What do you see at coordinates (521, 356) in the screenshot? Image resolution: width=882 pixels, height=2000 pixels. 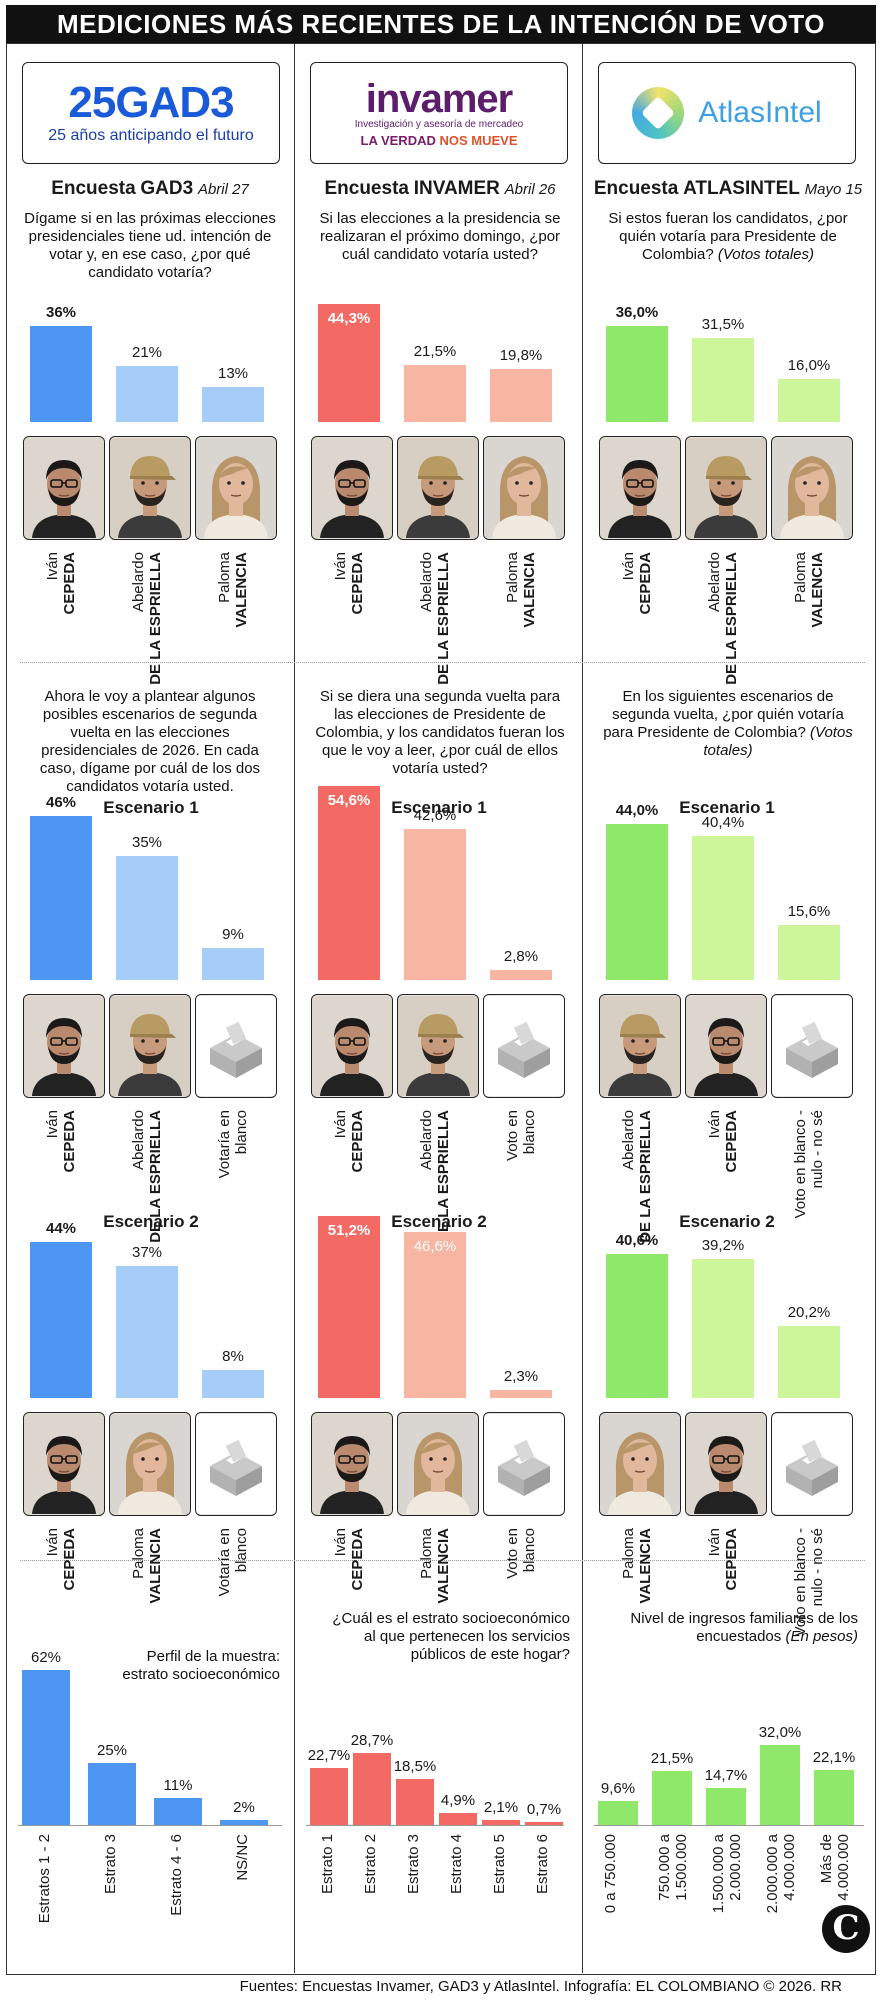 I see `data-label: 19,8%` at bounding box center [521, 356].